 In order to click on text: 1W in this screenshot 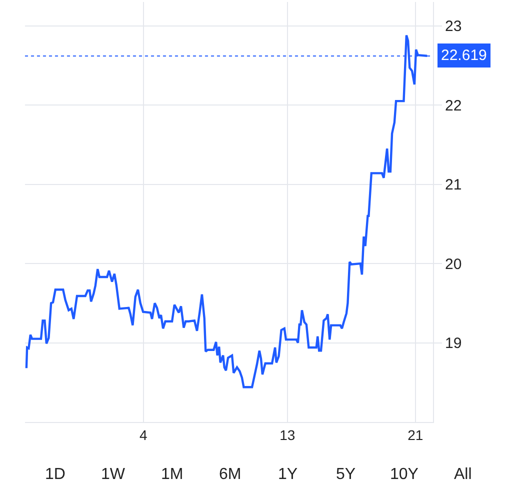, I will do `click(113, 474)`.